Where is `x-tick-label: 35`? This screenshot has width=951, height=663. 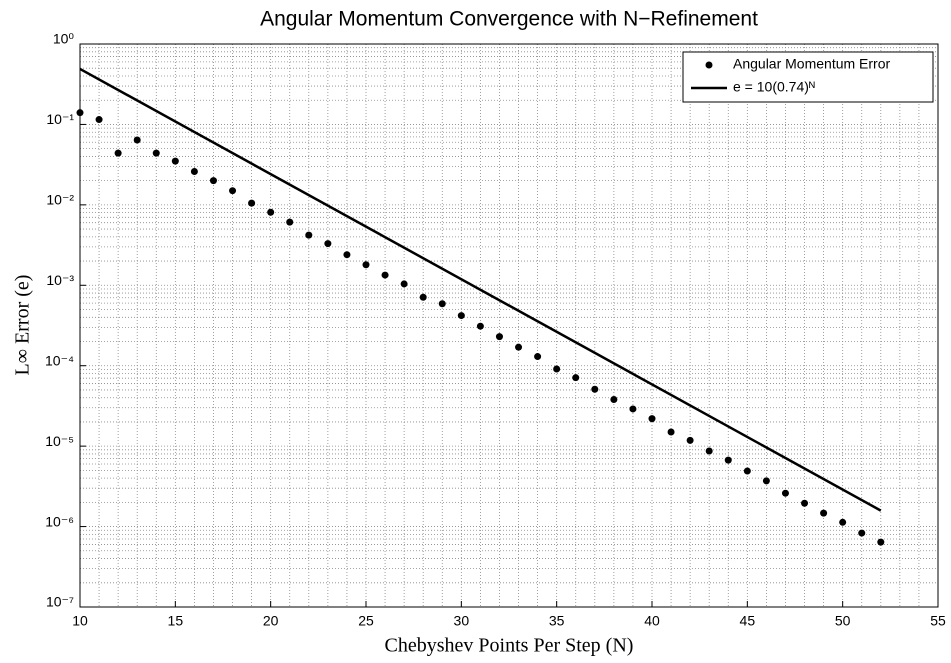 x-tick-label: 35 is located at coordinates (557, 621).